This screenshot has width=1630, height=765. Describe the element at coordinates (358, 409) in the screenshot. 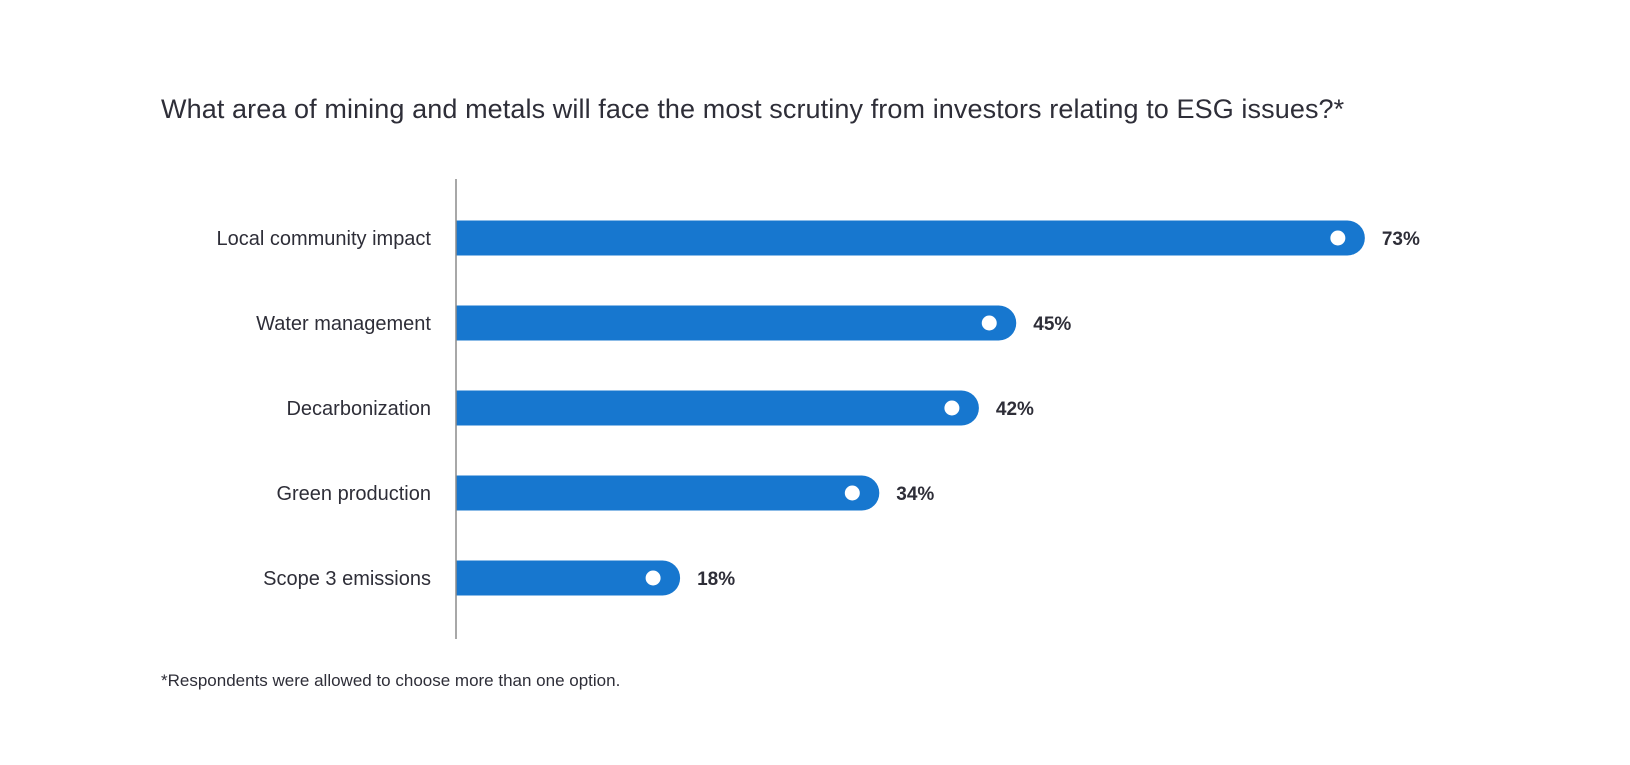

I see `category-label: Decarbonization` at that location.